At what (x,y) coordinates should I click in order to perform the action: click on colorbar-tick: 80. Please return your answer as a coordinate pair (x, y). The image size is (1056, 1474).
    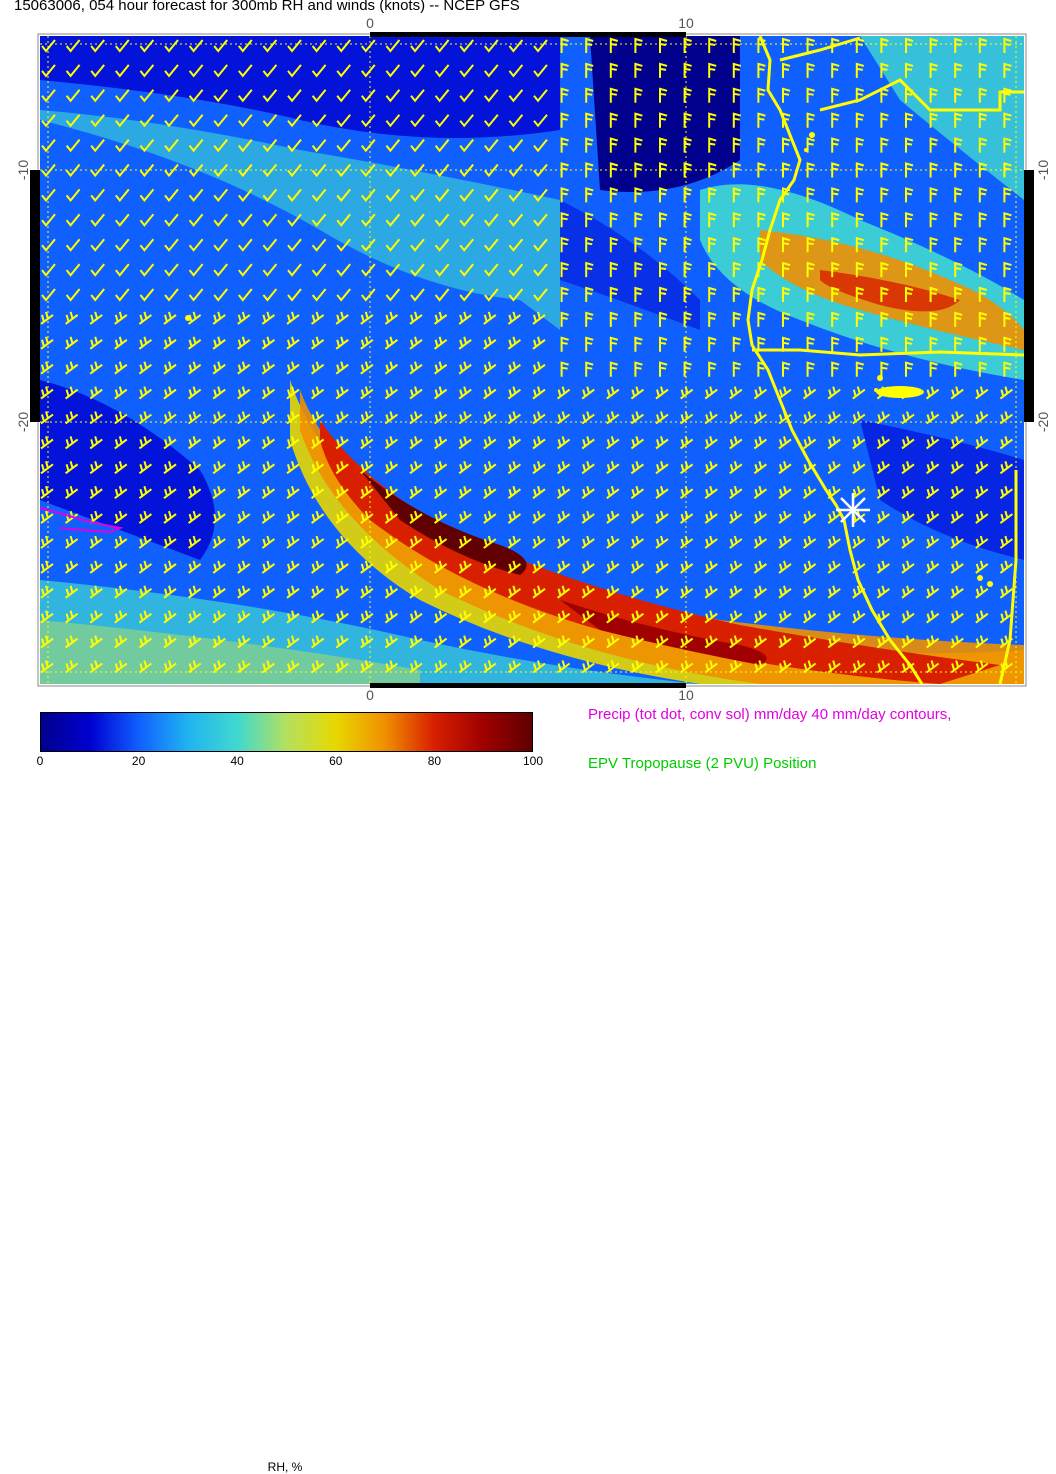
    Looking at the image, I should click on (434, 761).